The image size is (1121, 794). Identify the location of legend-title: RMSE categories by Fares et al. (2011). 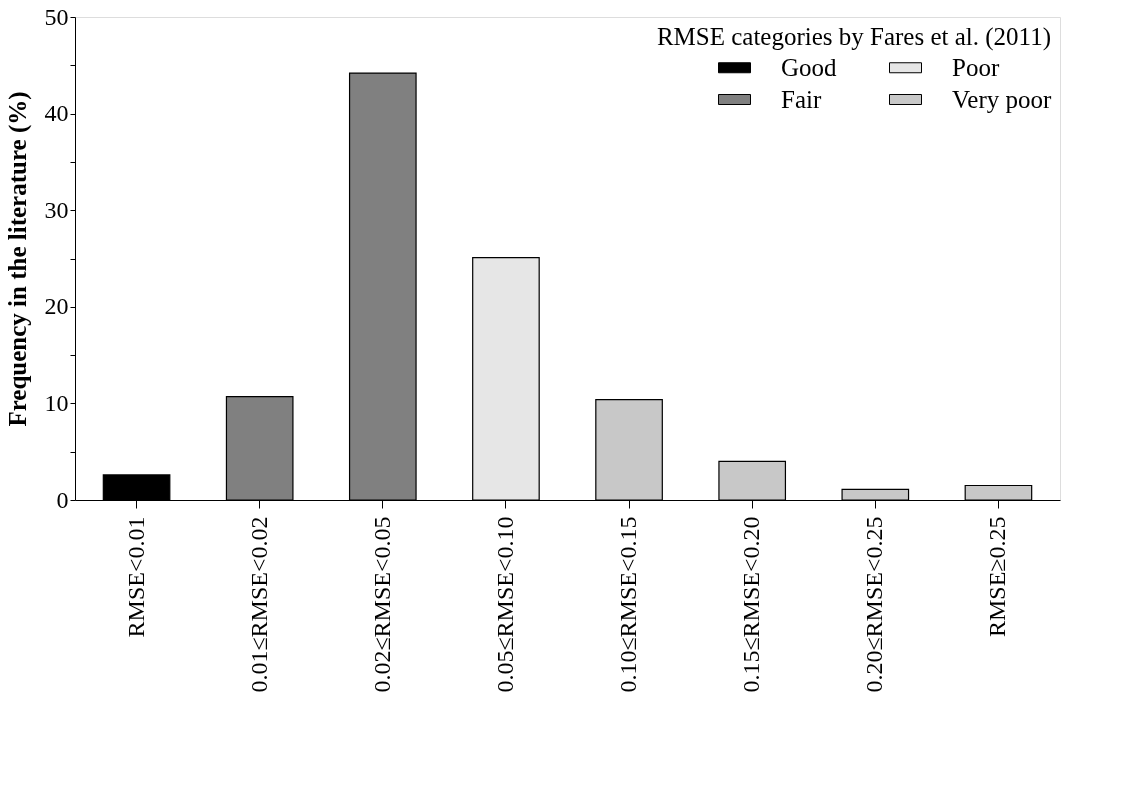
(853, 37).